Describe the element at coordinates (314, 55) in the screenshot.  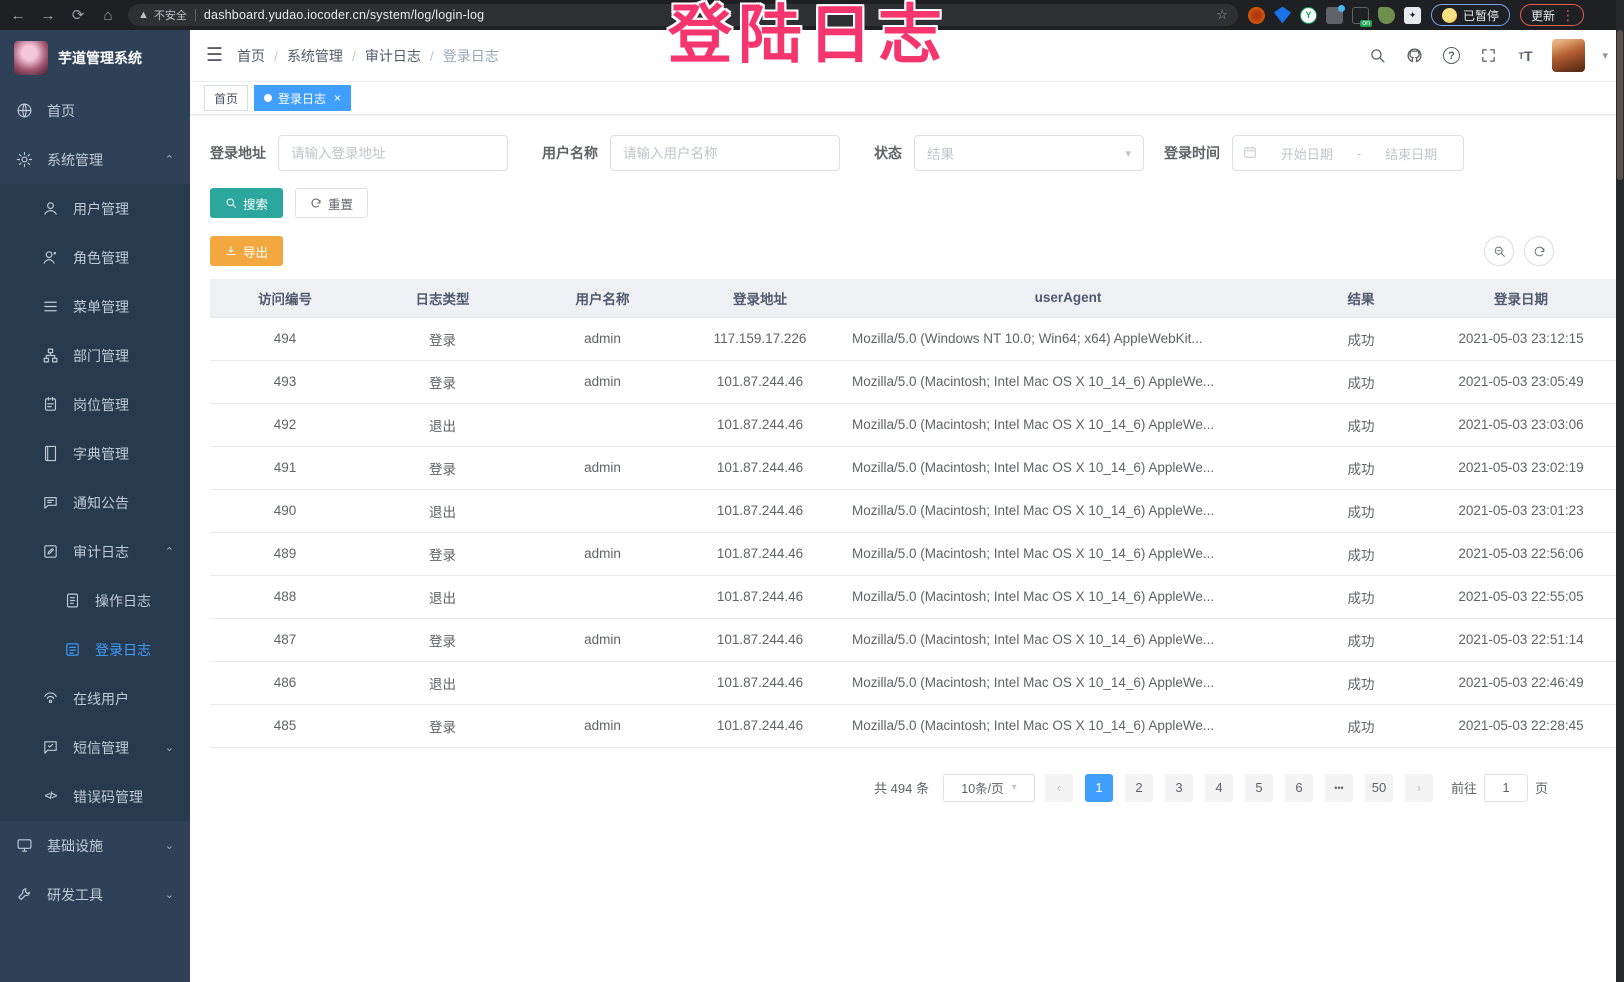
I see `breadcrumb-system: 系统管理` at that location.